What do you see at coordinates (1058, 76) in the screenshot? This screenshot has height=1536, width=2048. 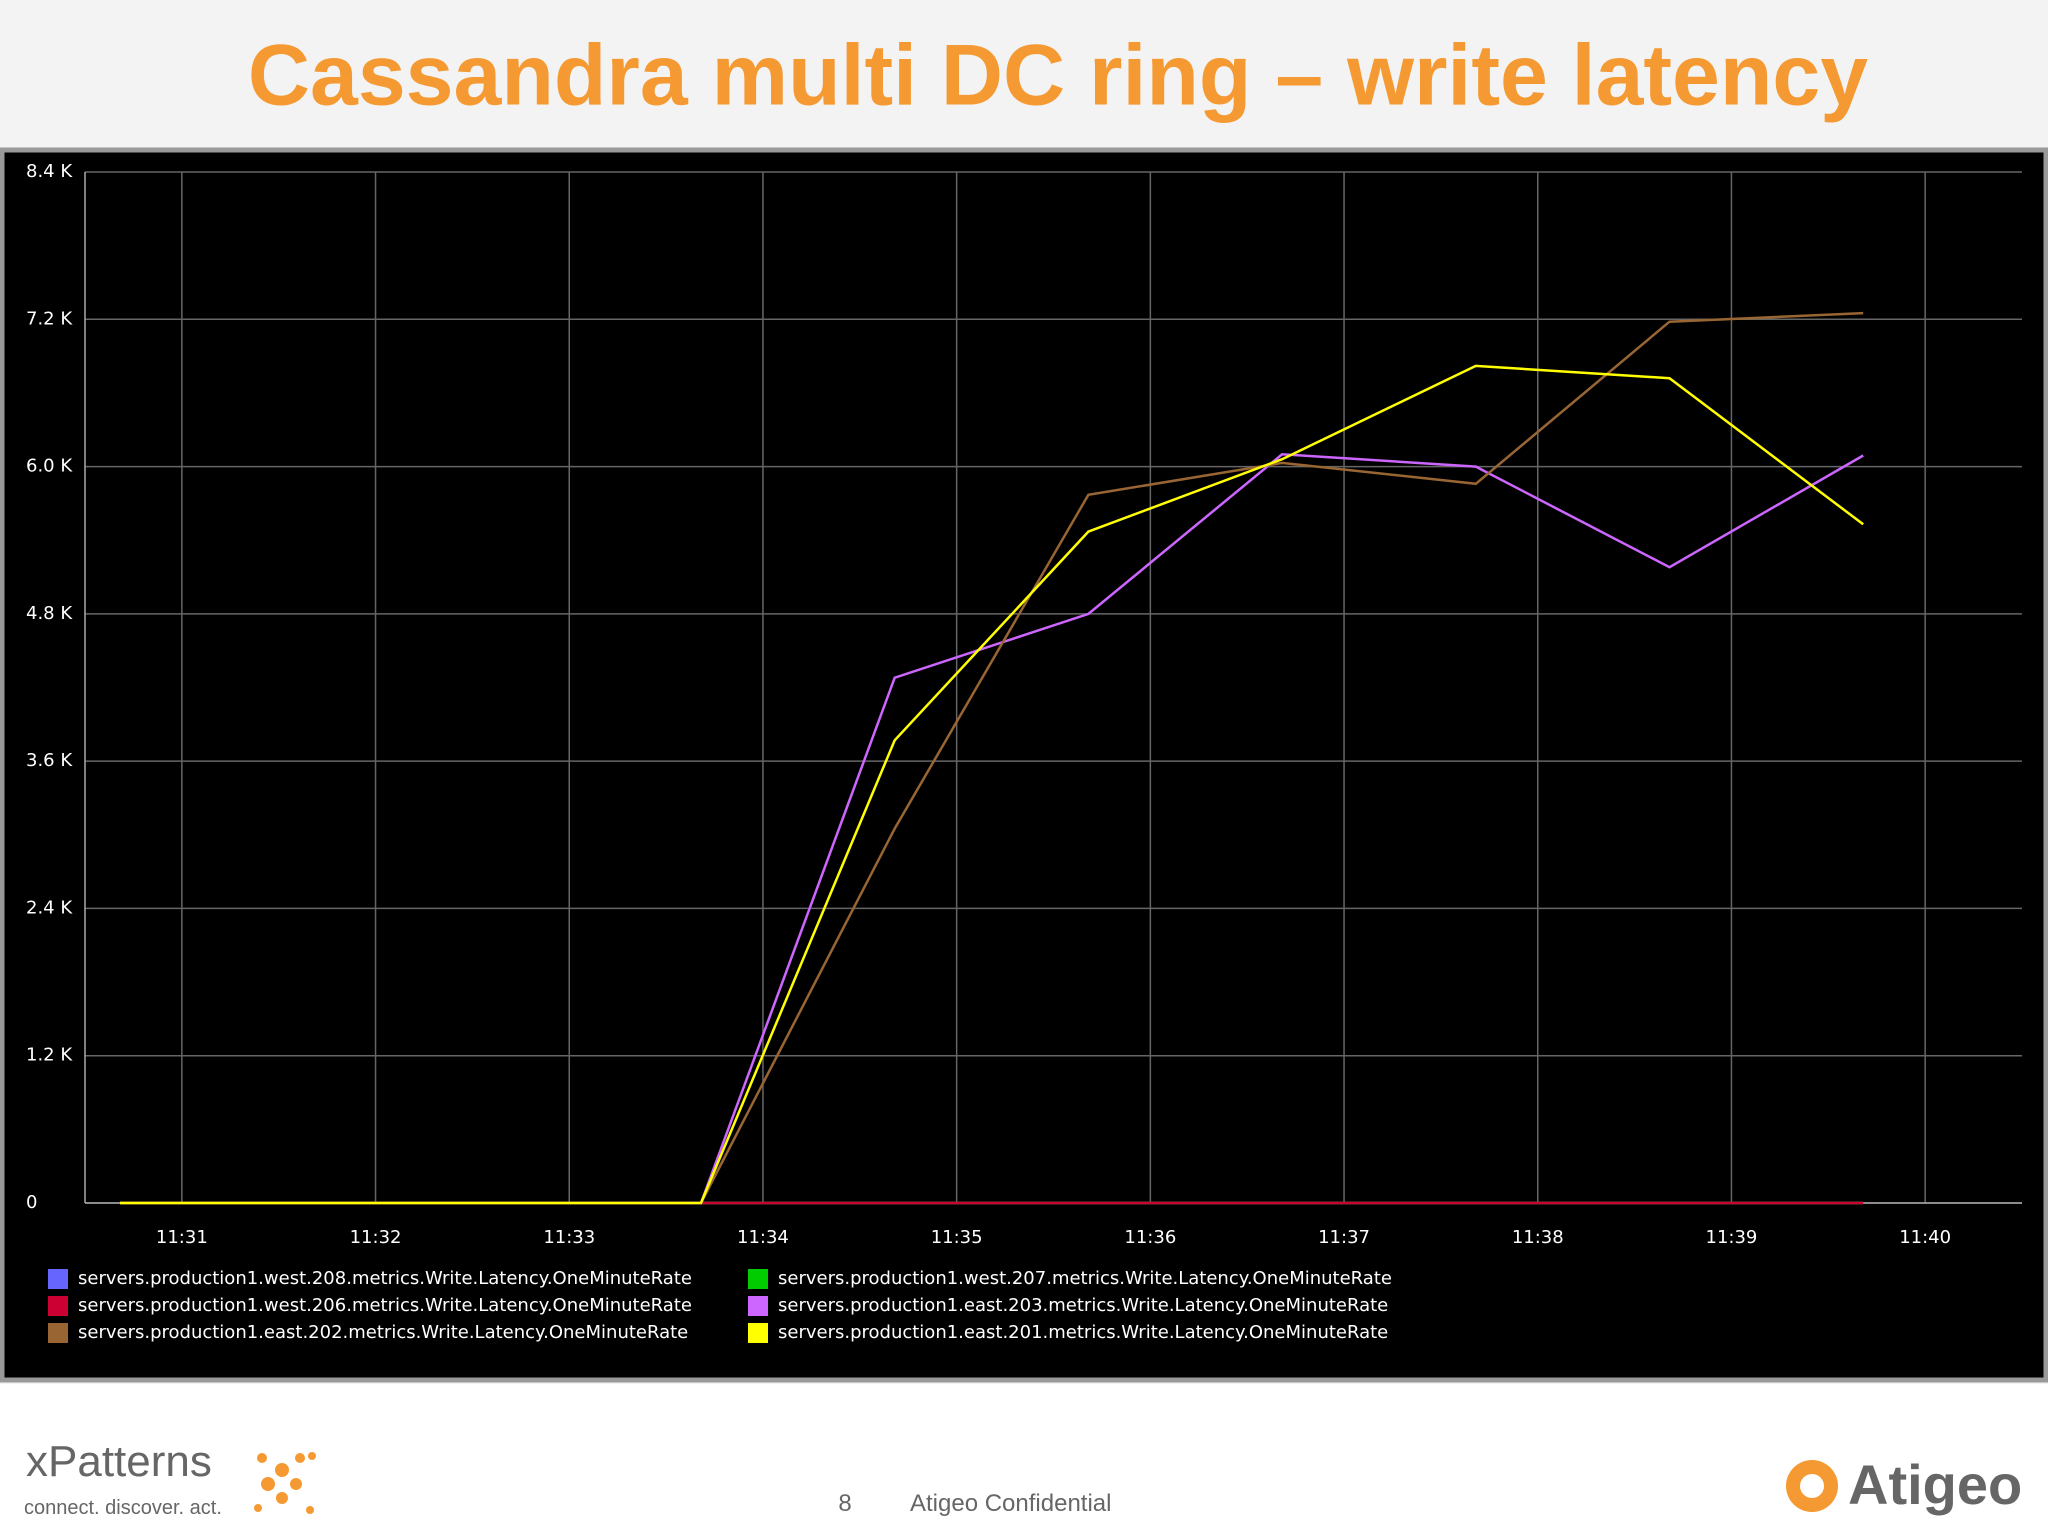 I see `slide-title: Cassandra multi DC ring – write latency` at bounding box center [1058, 76].